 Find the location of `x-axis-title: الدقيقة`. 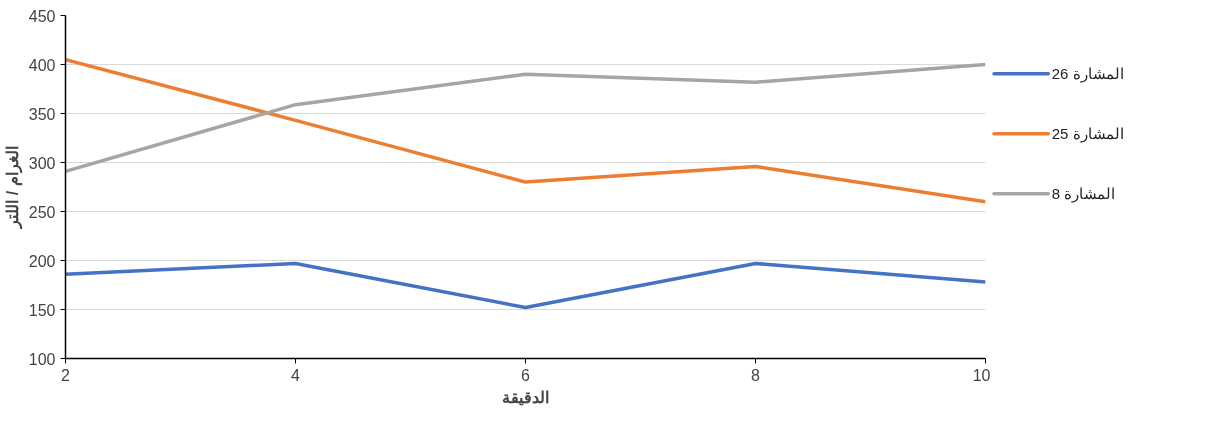

x-axis-title: الدقيقة is located at coordinates (525, 397).